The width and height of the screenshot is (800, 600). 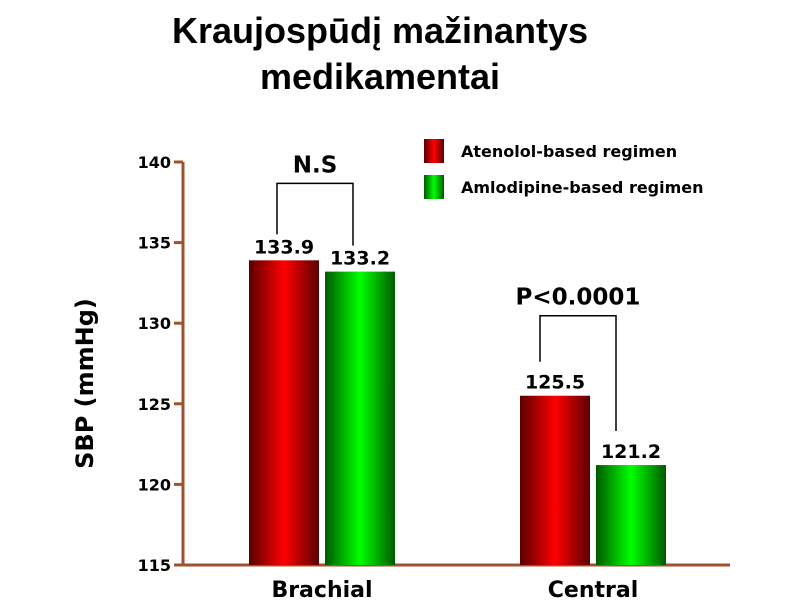 What do you see at coordinates (582, 187) in the screenshot?
I see `legend-label: Amlodipine-based regimen` at bounding box center [582, 187].